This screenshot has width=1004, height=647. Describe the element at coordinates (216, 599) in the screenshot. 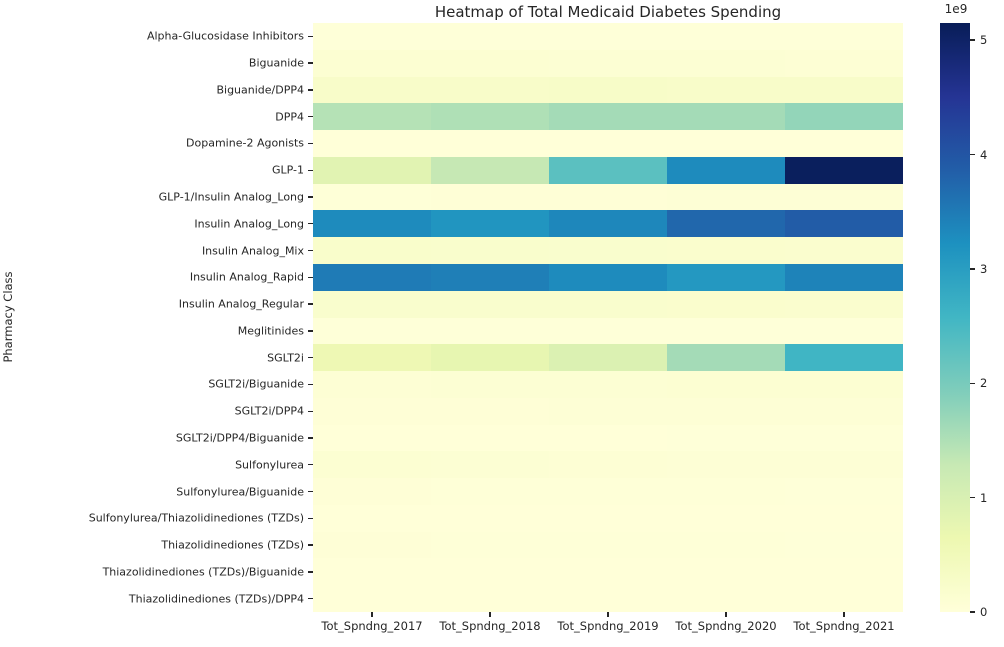

I see `row-label: Thiazolidinediones (TZDs)/DPP4` at that location.